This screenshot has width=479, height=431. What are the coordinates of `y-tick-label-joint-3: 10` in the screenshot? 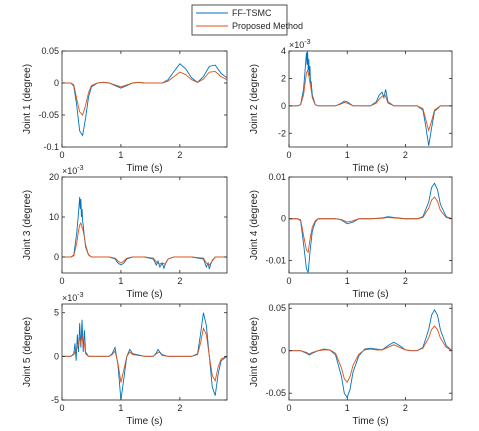 It's located at (54, 217).